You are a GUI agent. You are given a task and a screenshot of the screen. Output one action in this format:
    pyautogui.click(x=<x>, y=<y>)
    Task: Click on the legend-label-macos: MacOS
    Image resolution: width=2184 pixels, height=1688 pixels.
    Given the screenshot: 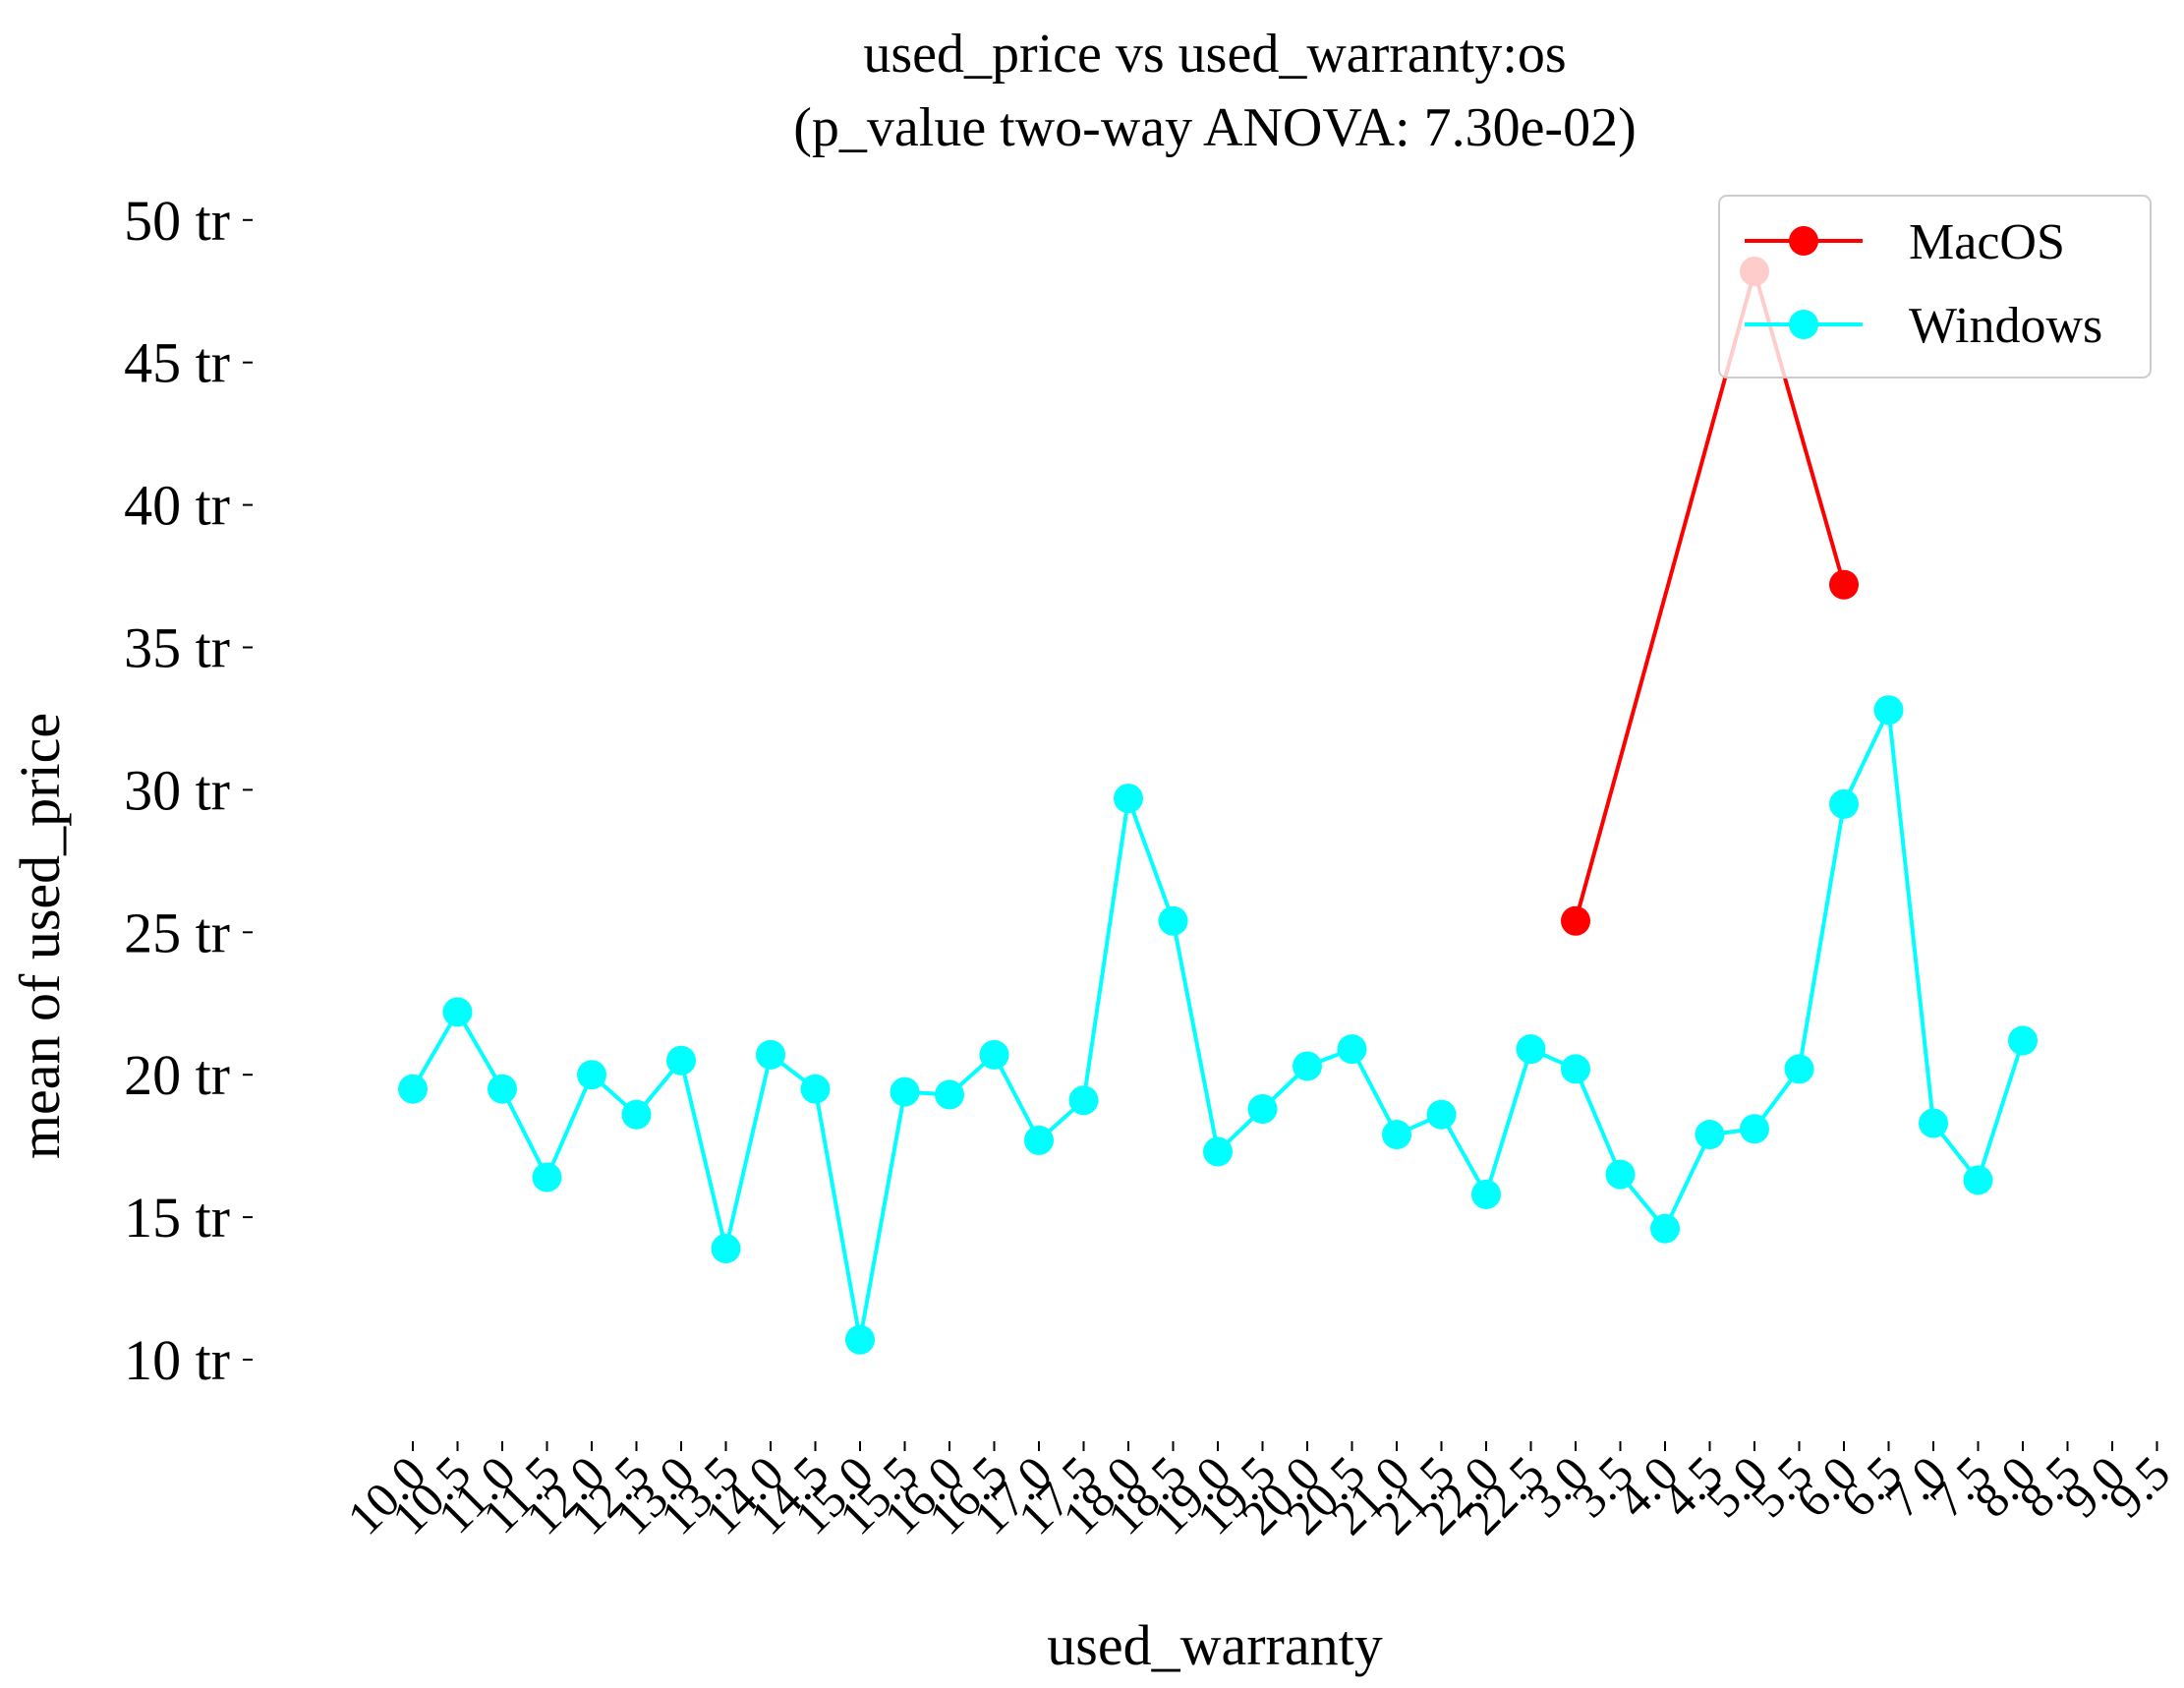 What is the action you would take?
    pyautogui.click(x=1987, y=242)
    